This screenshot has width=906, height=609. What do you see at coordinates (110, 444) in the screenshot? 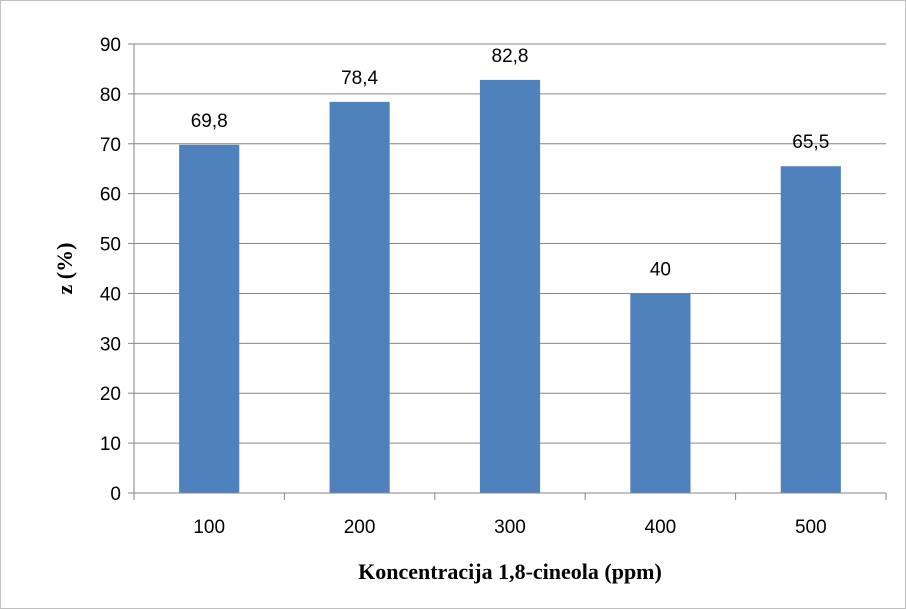
I see `y-tick-label: 10` at bounding box center [110, 444].